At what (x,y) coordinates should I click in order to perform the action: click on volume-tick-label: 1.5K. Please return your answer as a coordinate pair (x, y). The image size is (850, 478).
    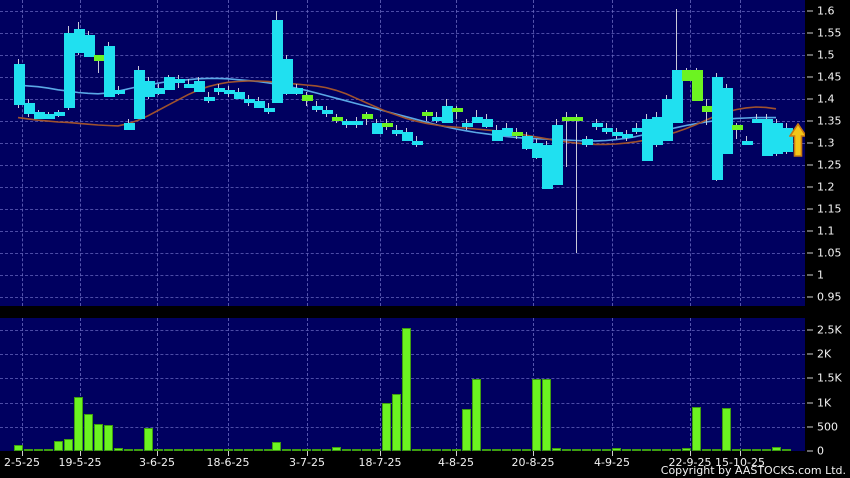
    Looking at the image, I should click on (829, 378).